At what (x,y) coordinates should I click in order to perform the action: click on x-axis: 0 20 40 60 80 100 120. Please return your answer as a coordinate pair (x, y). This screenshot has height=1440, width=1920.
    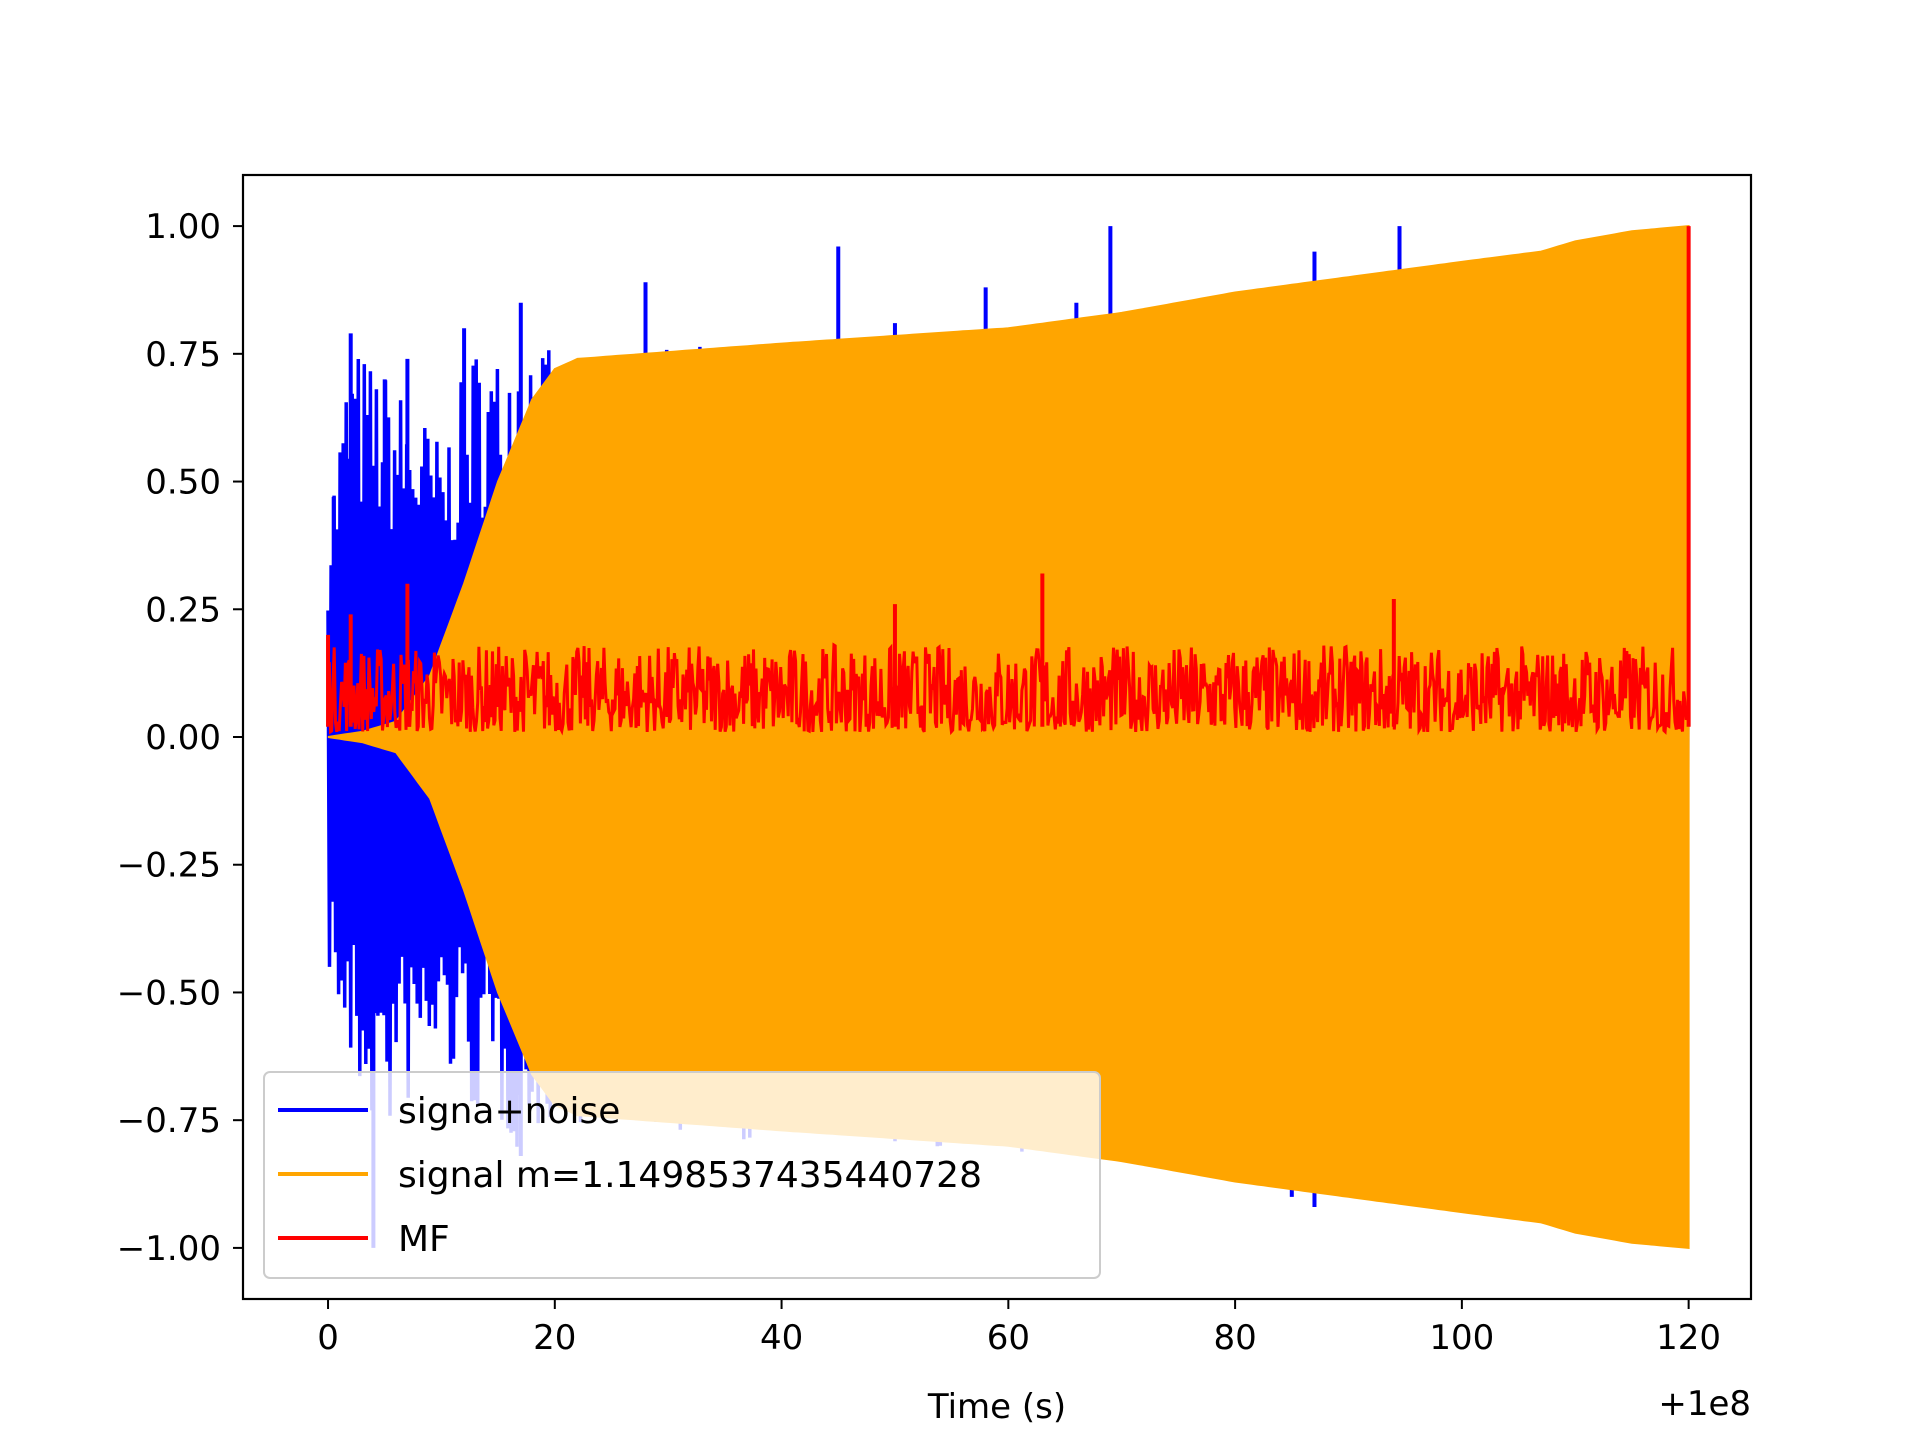
    Looking at the image, I should click on (1019, 1328).